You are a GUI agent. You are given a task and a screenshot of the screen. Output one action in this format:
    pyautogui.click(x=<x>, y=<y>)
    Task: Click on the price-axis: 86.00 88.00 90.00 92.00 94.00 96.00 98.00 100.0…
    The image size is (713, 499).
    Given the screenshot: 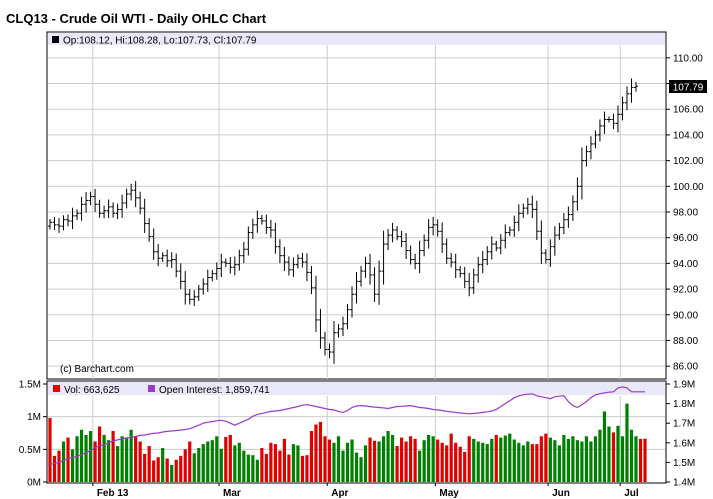 What is the action you would take?
    pyautogui.click(x=685, y=213)
    